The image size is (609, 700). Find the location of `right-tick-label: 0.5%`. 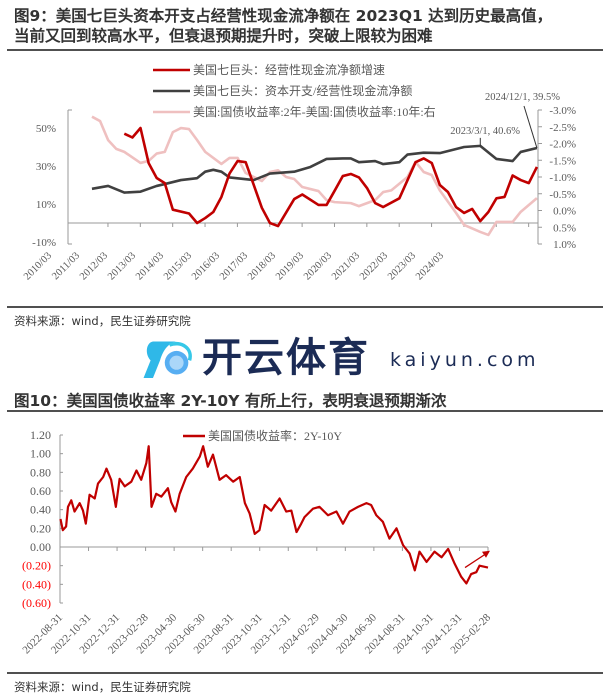

right-tick-label: 0.5% is located at coordinates (564, 228).